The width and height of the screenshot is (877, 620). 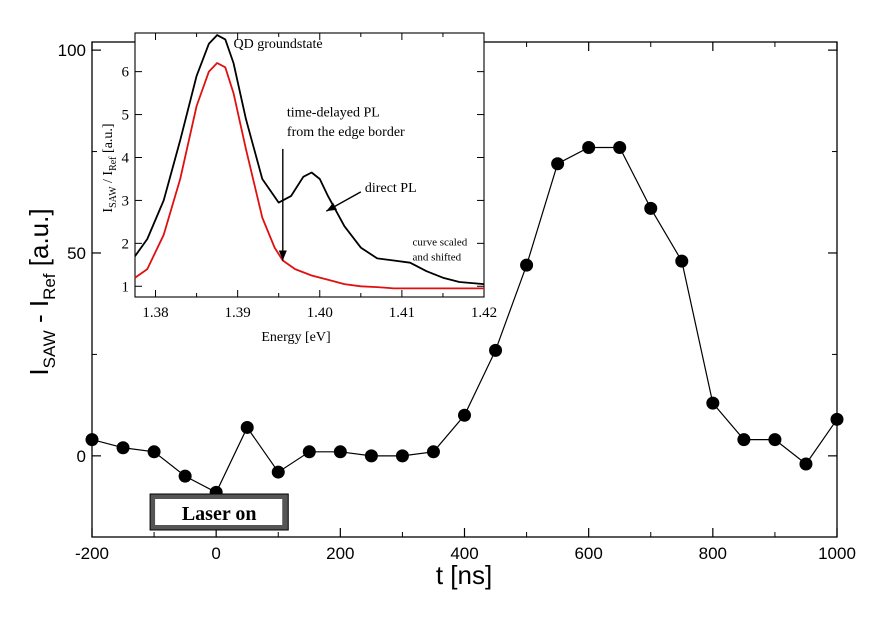 What do you see at coordinates (484, 313) in the screenshot?
I see `inset-x-tick-label: 1.42` at bounding box center [484, 313].